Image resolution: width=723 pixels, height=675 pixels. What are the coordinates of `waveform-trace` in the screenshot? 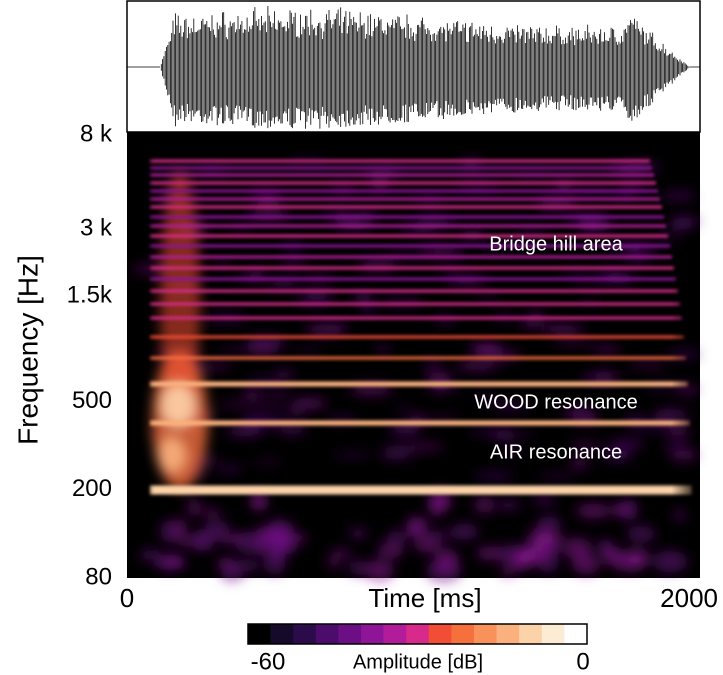 It's located at (413, 67).